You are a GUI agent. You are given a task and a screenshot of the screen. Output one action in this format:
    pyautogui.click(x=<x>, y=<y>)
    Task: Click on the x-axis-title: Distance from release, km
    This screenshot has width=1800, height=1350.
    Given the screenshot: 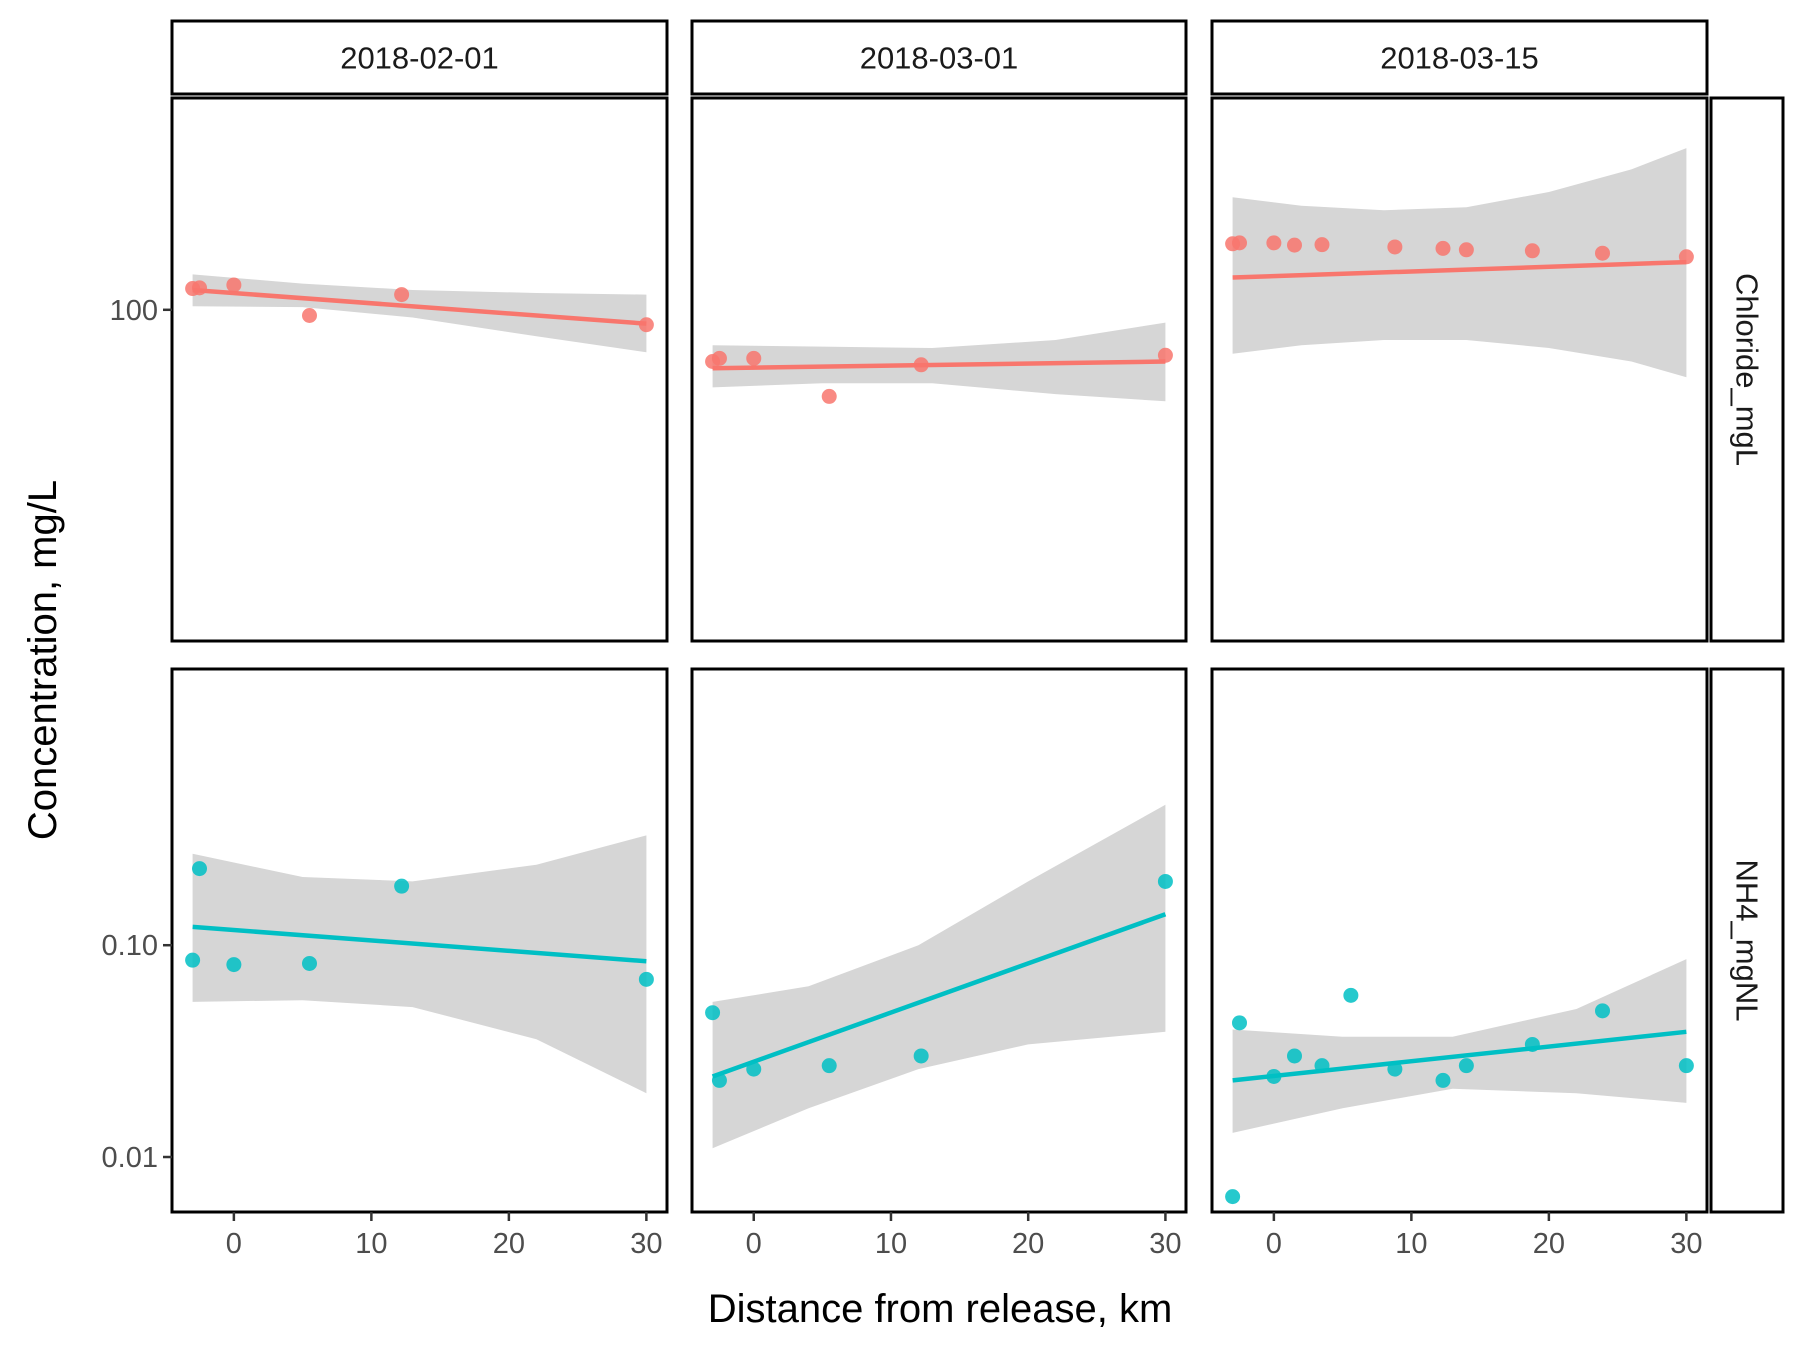 What is the action you would take?
    pyautogui.click(x=940, y=1309)
    